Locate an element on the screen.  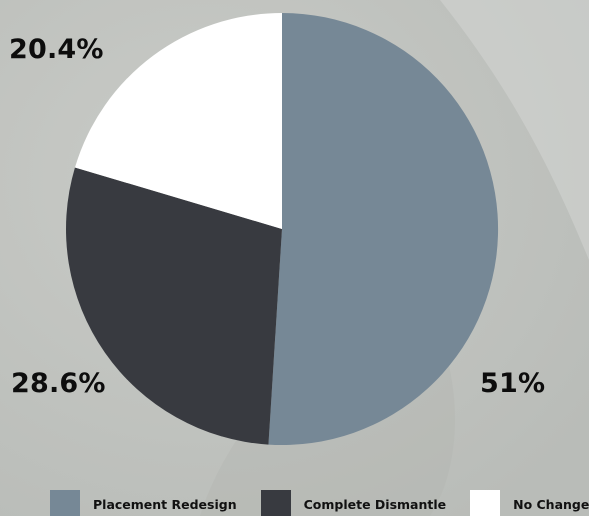
legend-item-placement-redesign: Placement Redesign is located at coordinates (143, 503).